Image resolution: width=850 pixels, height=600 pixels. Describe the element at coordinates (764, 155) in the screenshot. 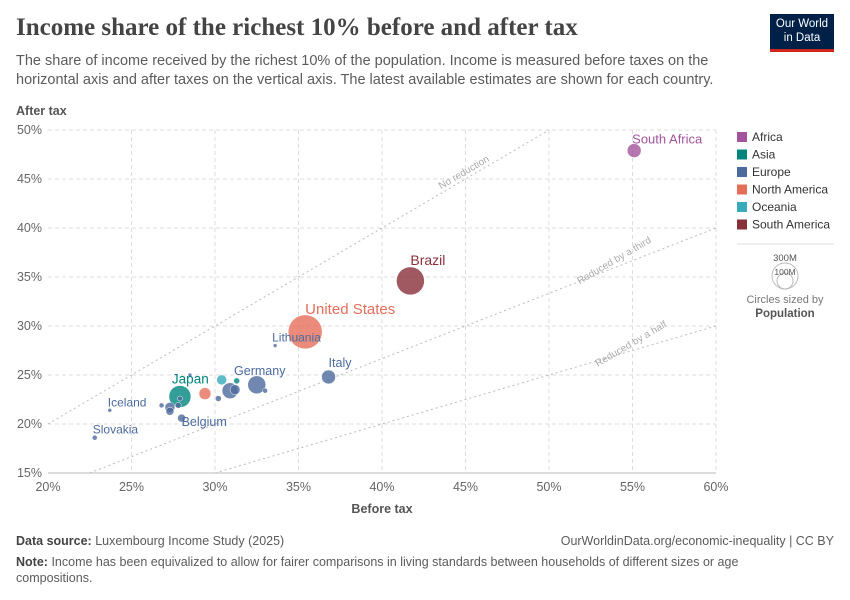

I see `legend-label: Asia` at that location.